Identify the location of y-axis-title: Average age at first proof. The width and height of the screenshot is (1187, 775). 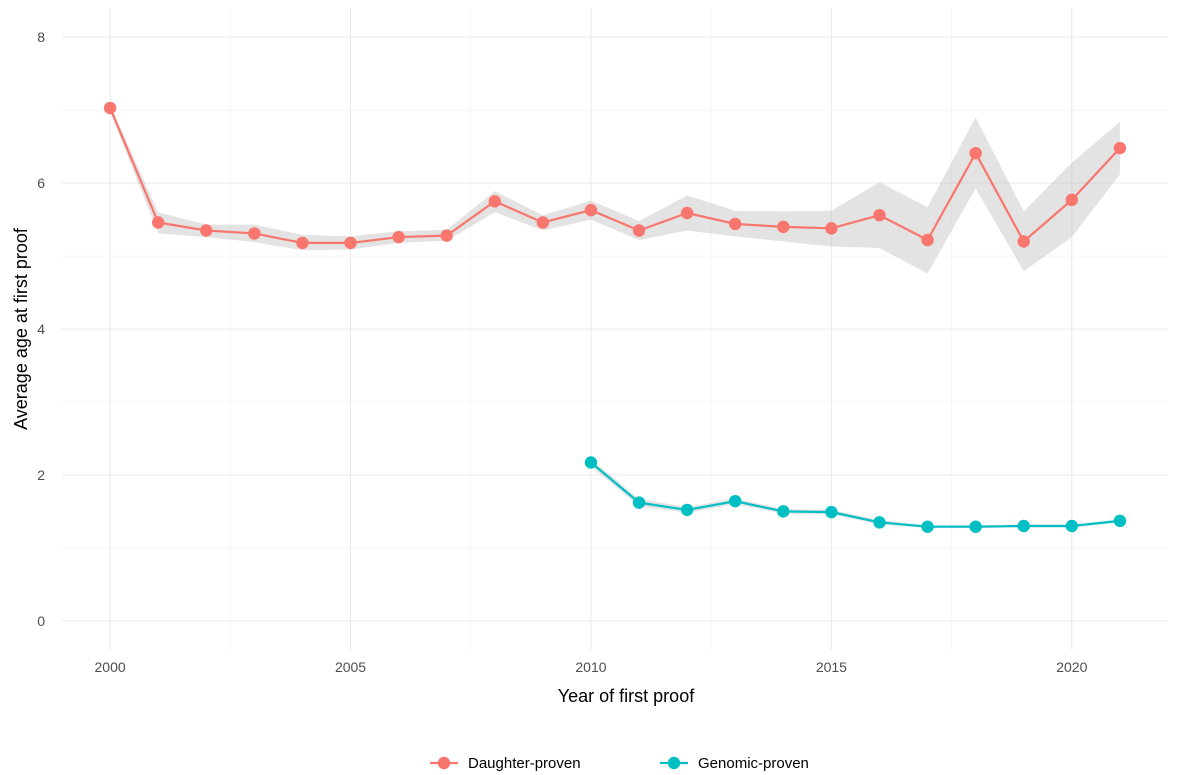
(21, 328).